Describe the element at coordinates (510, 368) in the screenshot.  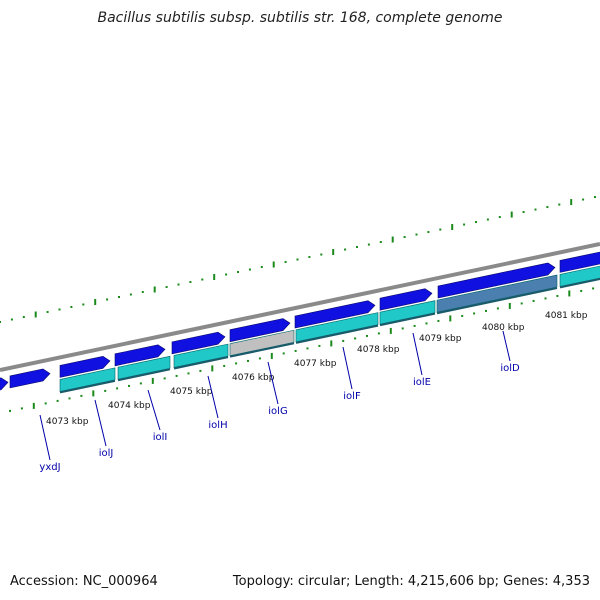
I see `gene-label: iolD` at that location.